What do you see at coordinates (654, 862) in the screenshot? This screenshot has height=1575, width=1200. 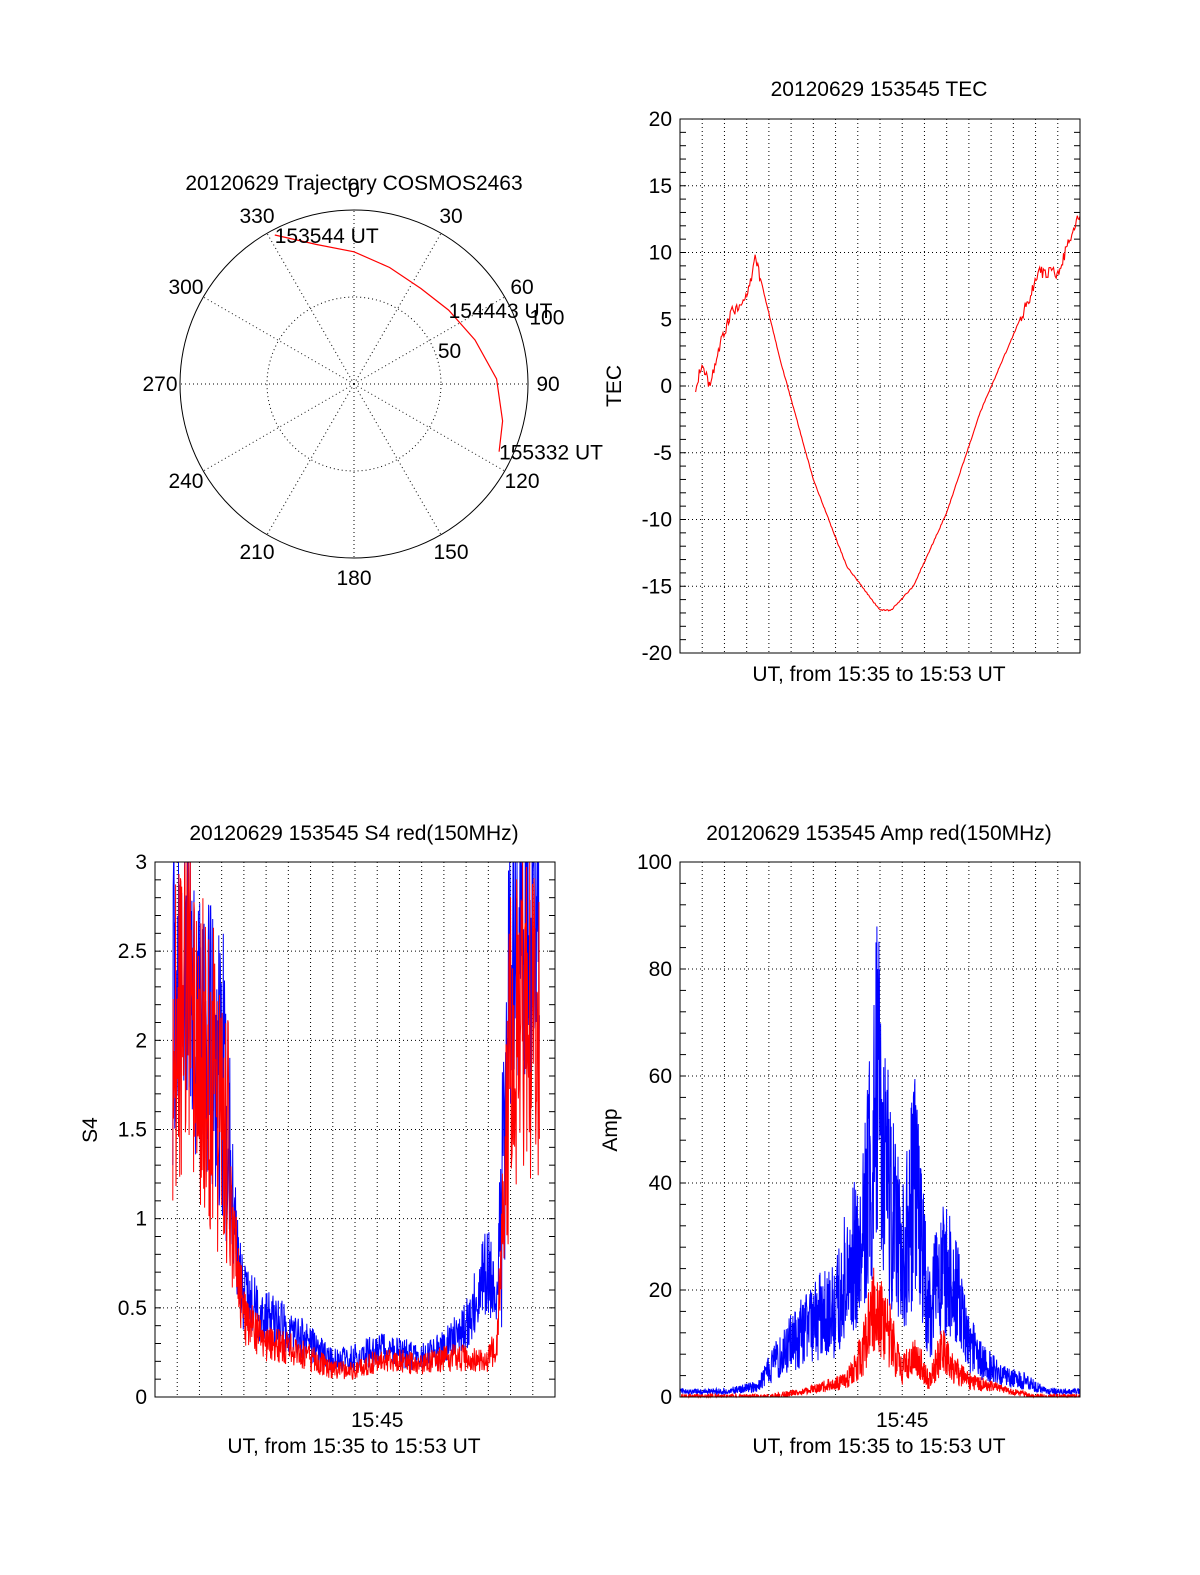 I see `y-tick-label: 100` at bounding box center [654, 862].